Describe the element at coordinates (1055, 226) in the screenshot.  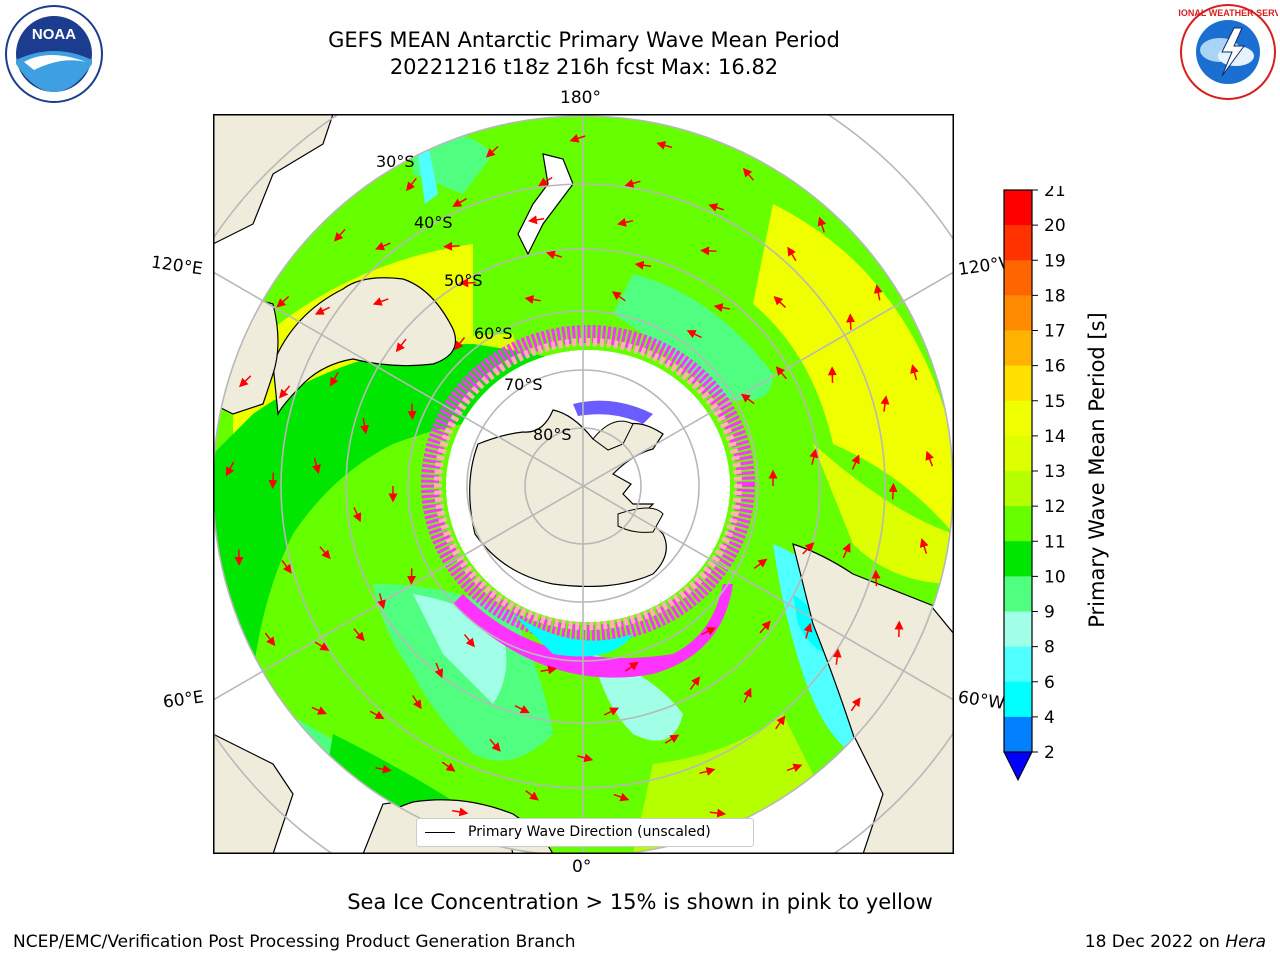
I see `colorbar-tick-label: 20` at that location.